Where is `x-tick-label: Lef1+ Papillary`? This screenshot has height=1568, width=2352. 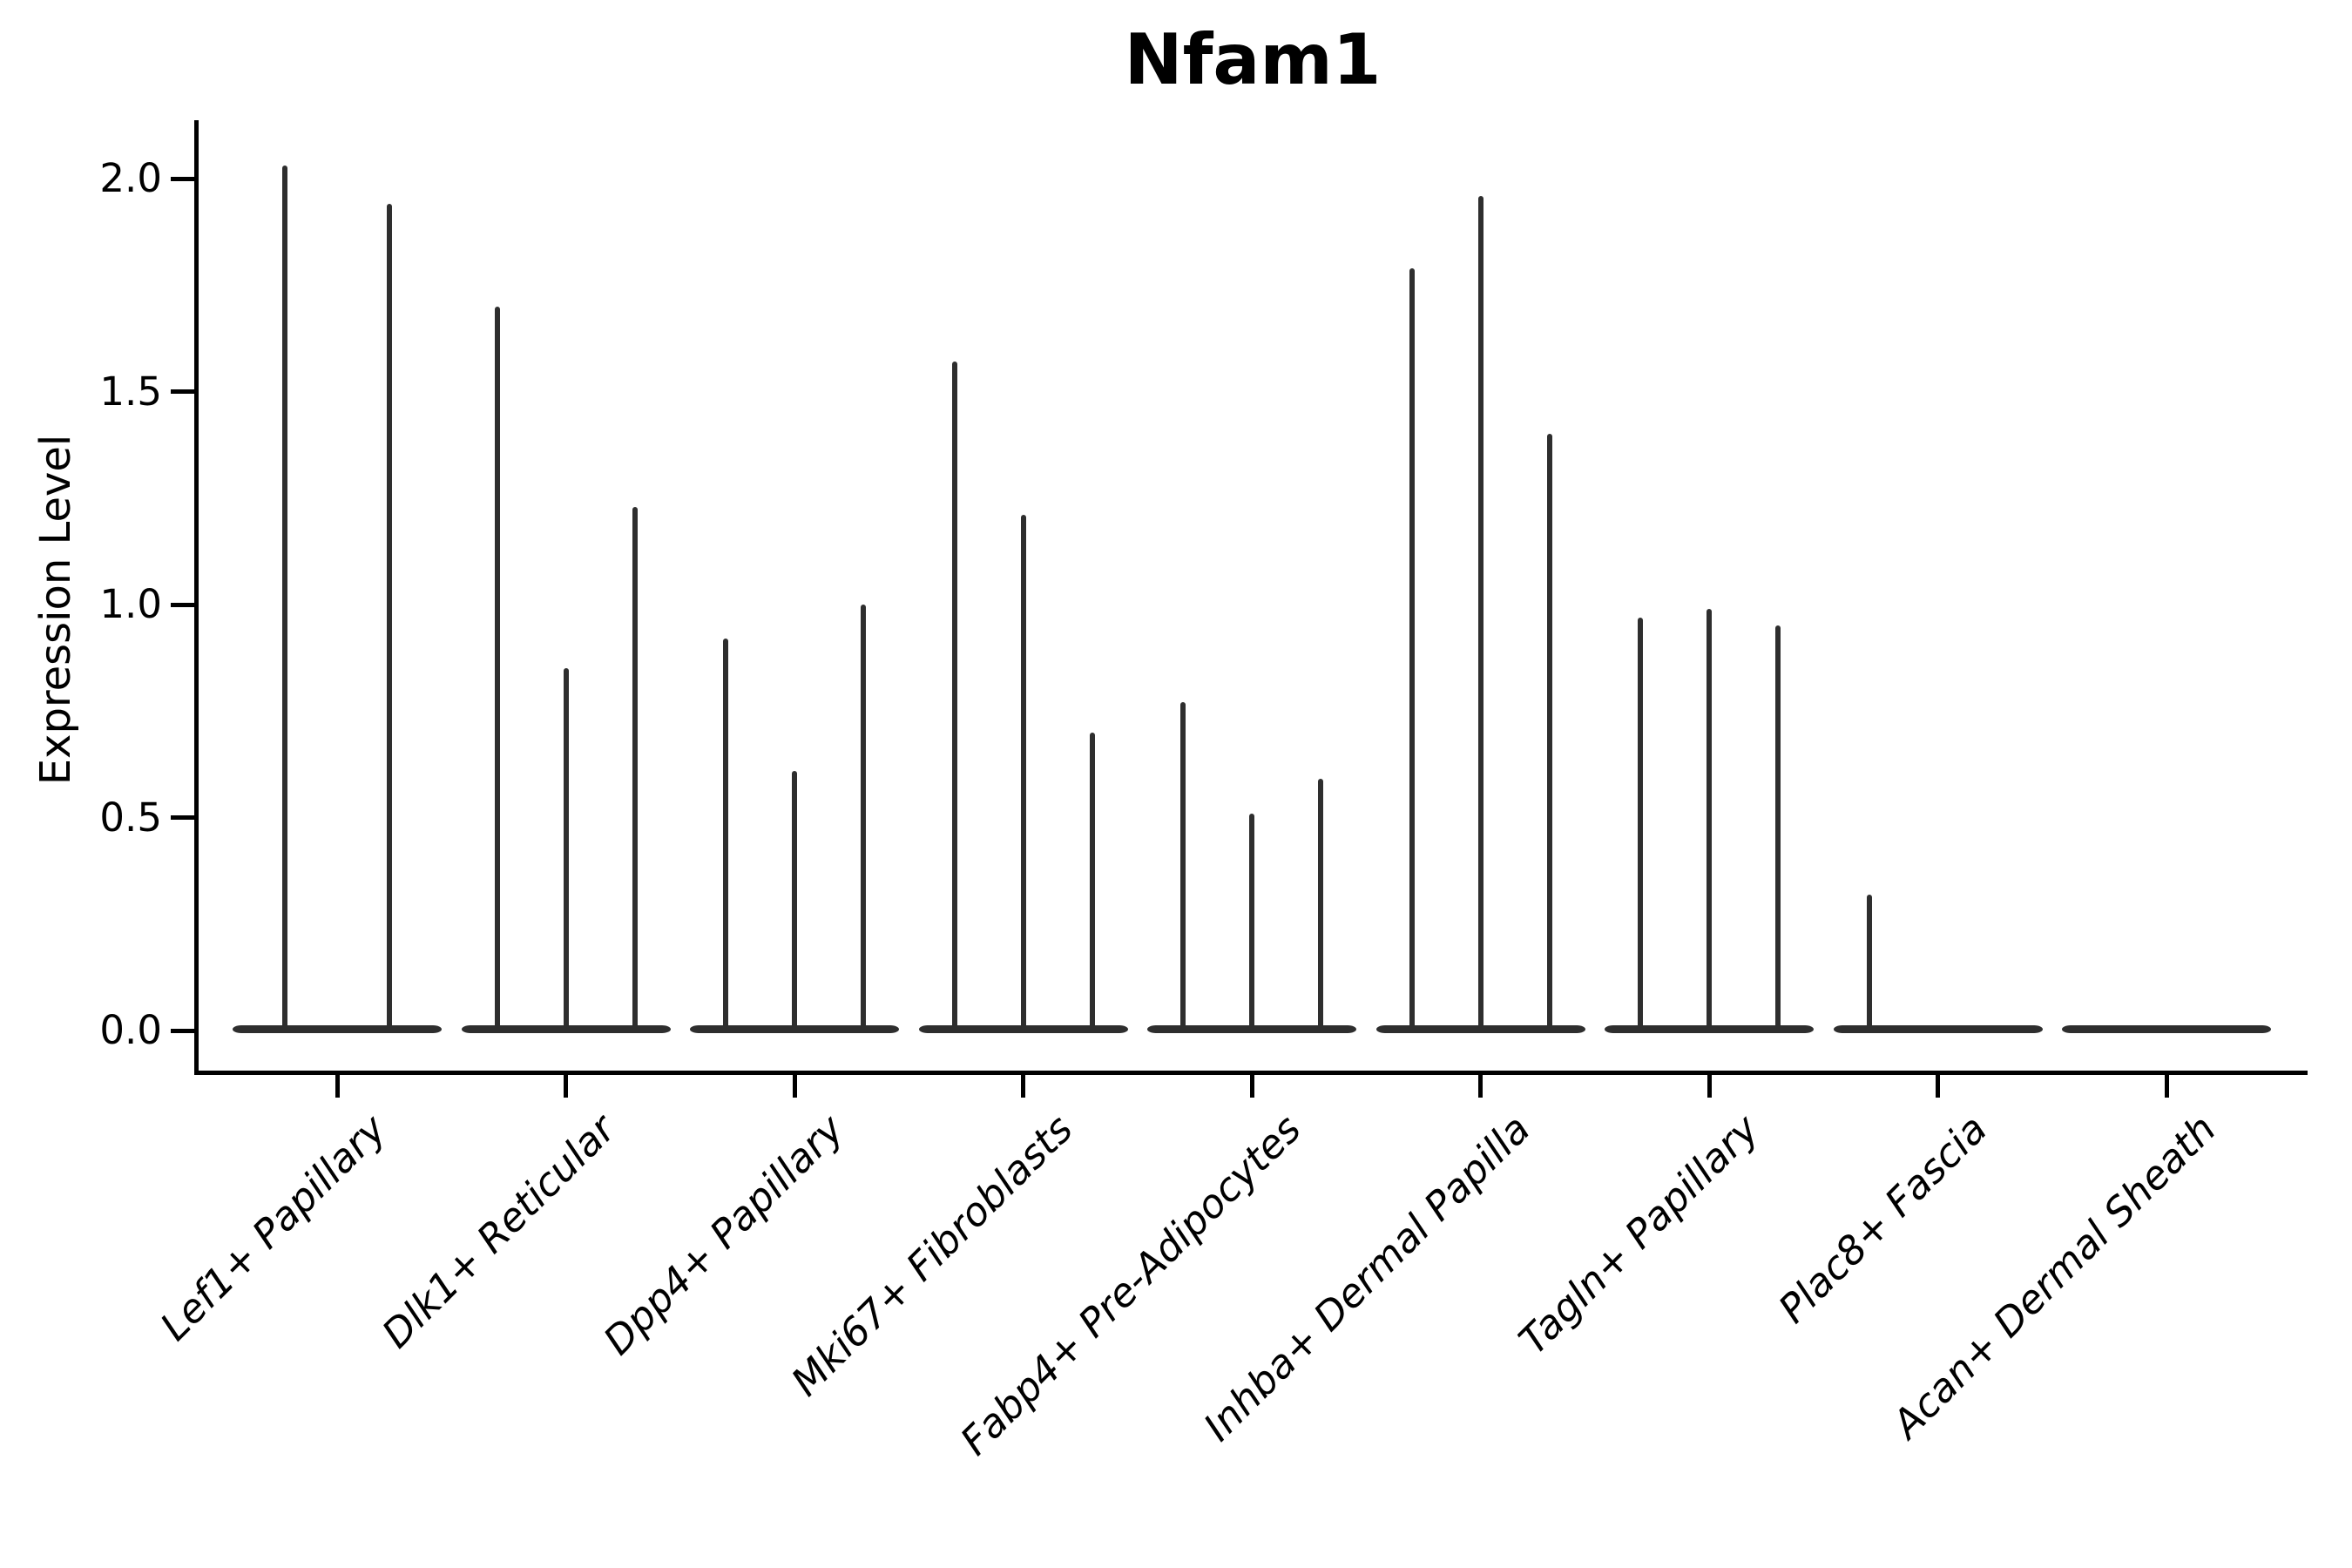
x-tick-label: Lef1+ Papillary is located at coordinates (273, 1227).